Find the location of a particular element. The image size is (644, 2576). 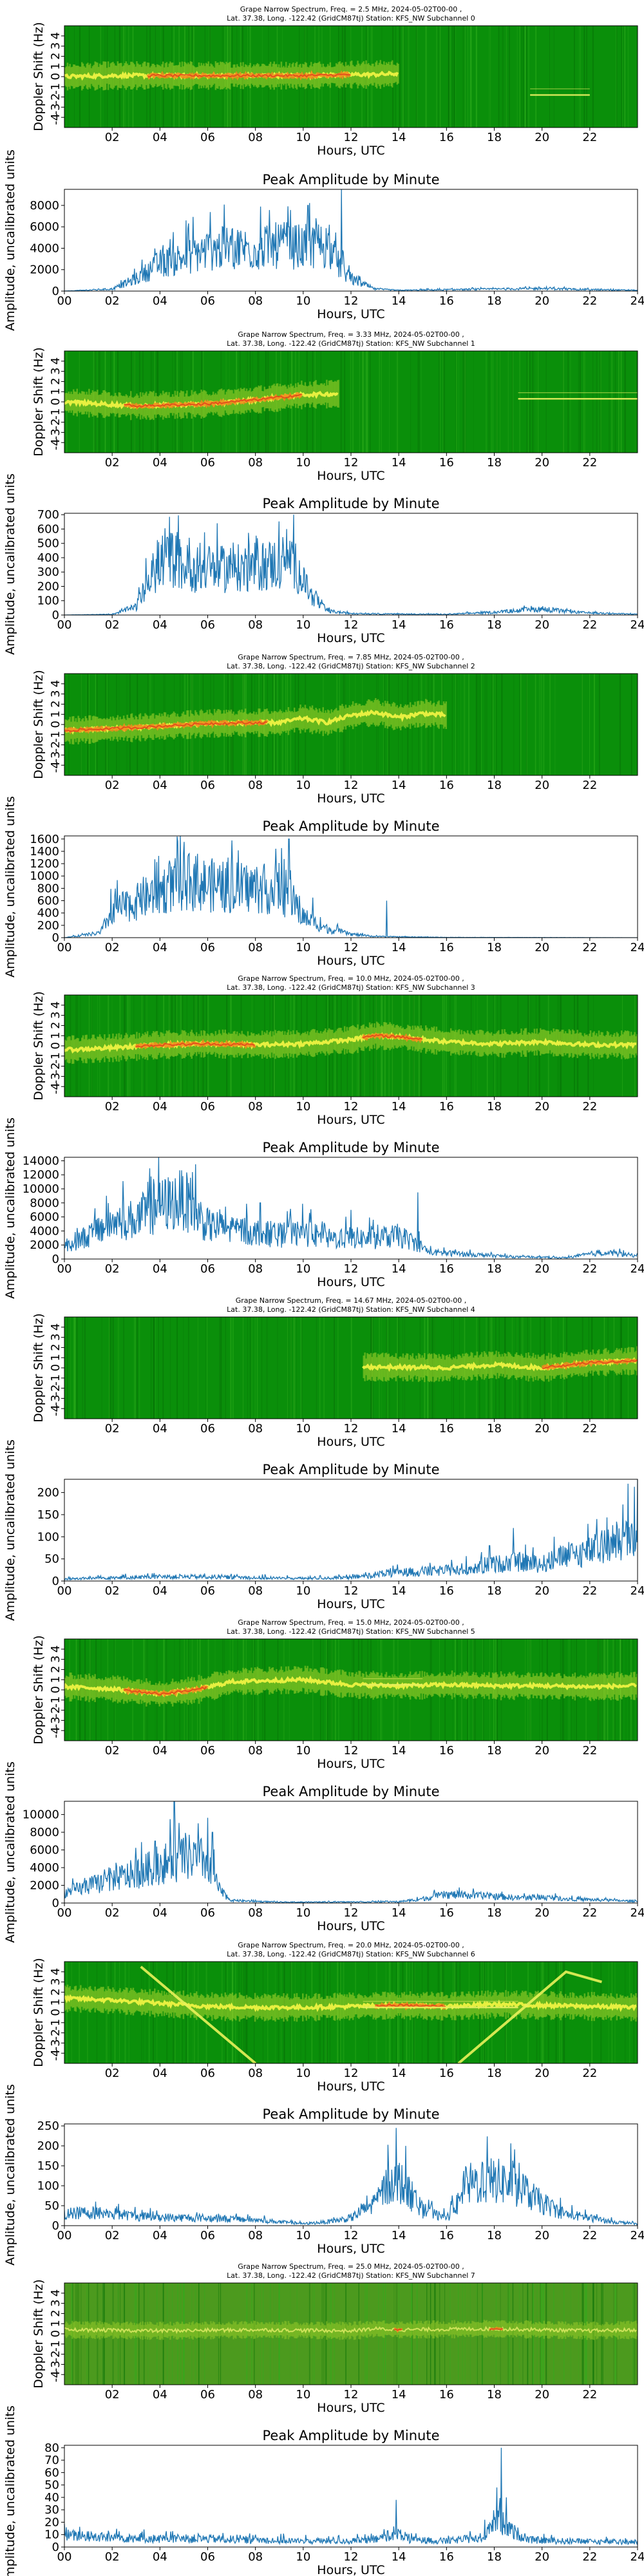

plot-area is located at coordinates (351, 887).